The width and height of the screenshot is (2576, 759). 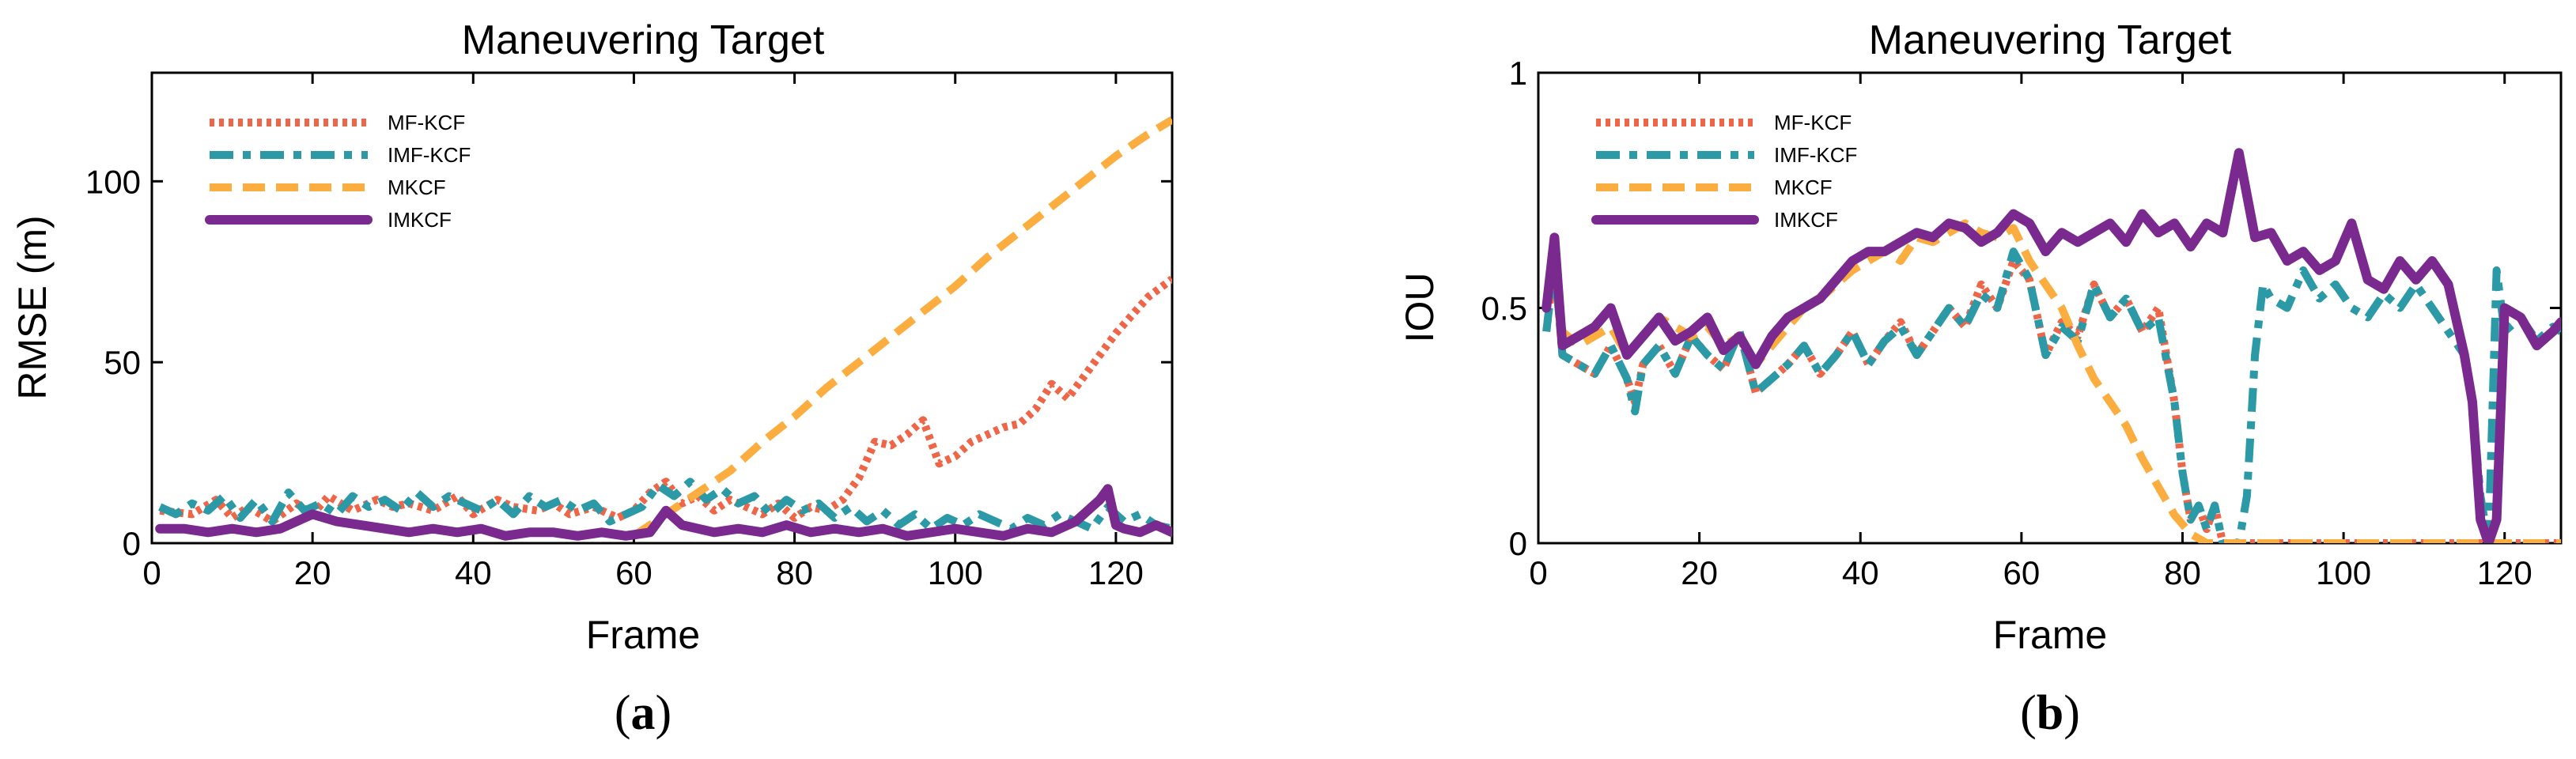 I want to click on chart-a-xlabel: Frame, so click(x=643, y=635).